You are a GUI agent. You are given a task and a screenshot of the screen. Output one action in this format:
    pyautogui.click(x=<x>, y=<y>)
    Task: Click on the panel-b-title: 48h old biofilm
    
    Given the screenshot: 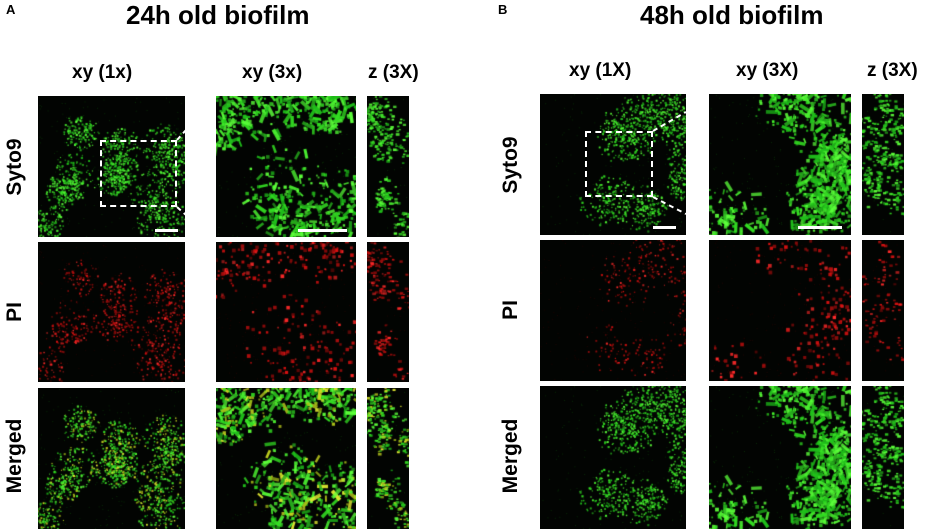 What is the action you would take?
    pyautogui.click(x=732, y=15)
    